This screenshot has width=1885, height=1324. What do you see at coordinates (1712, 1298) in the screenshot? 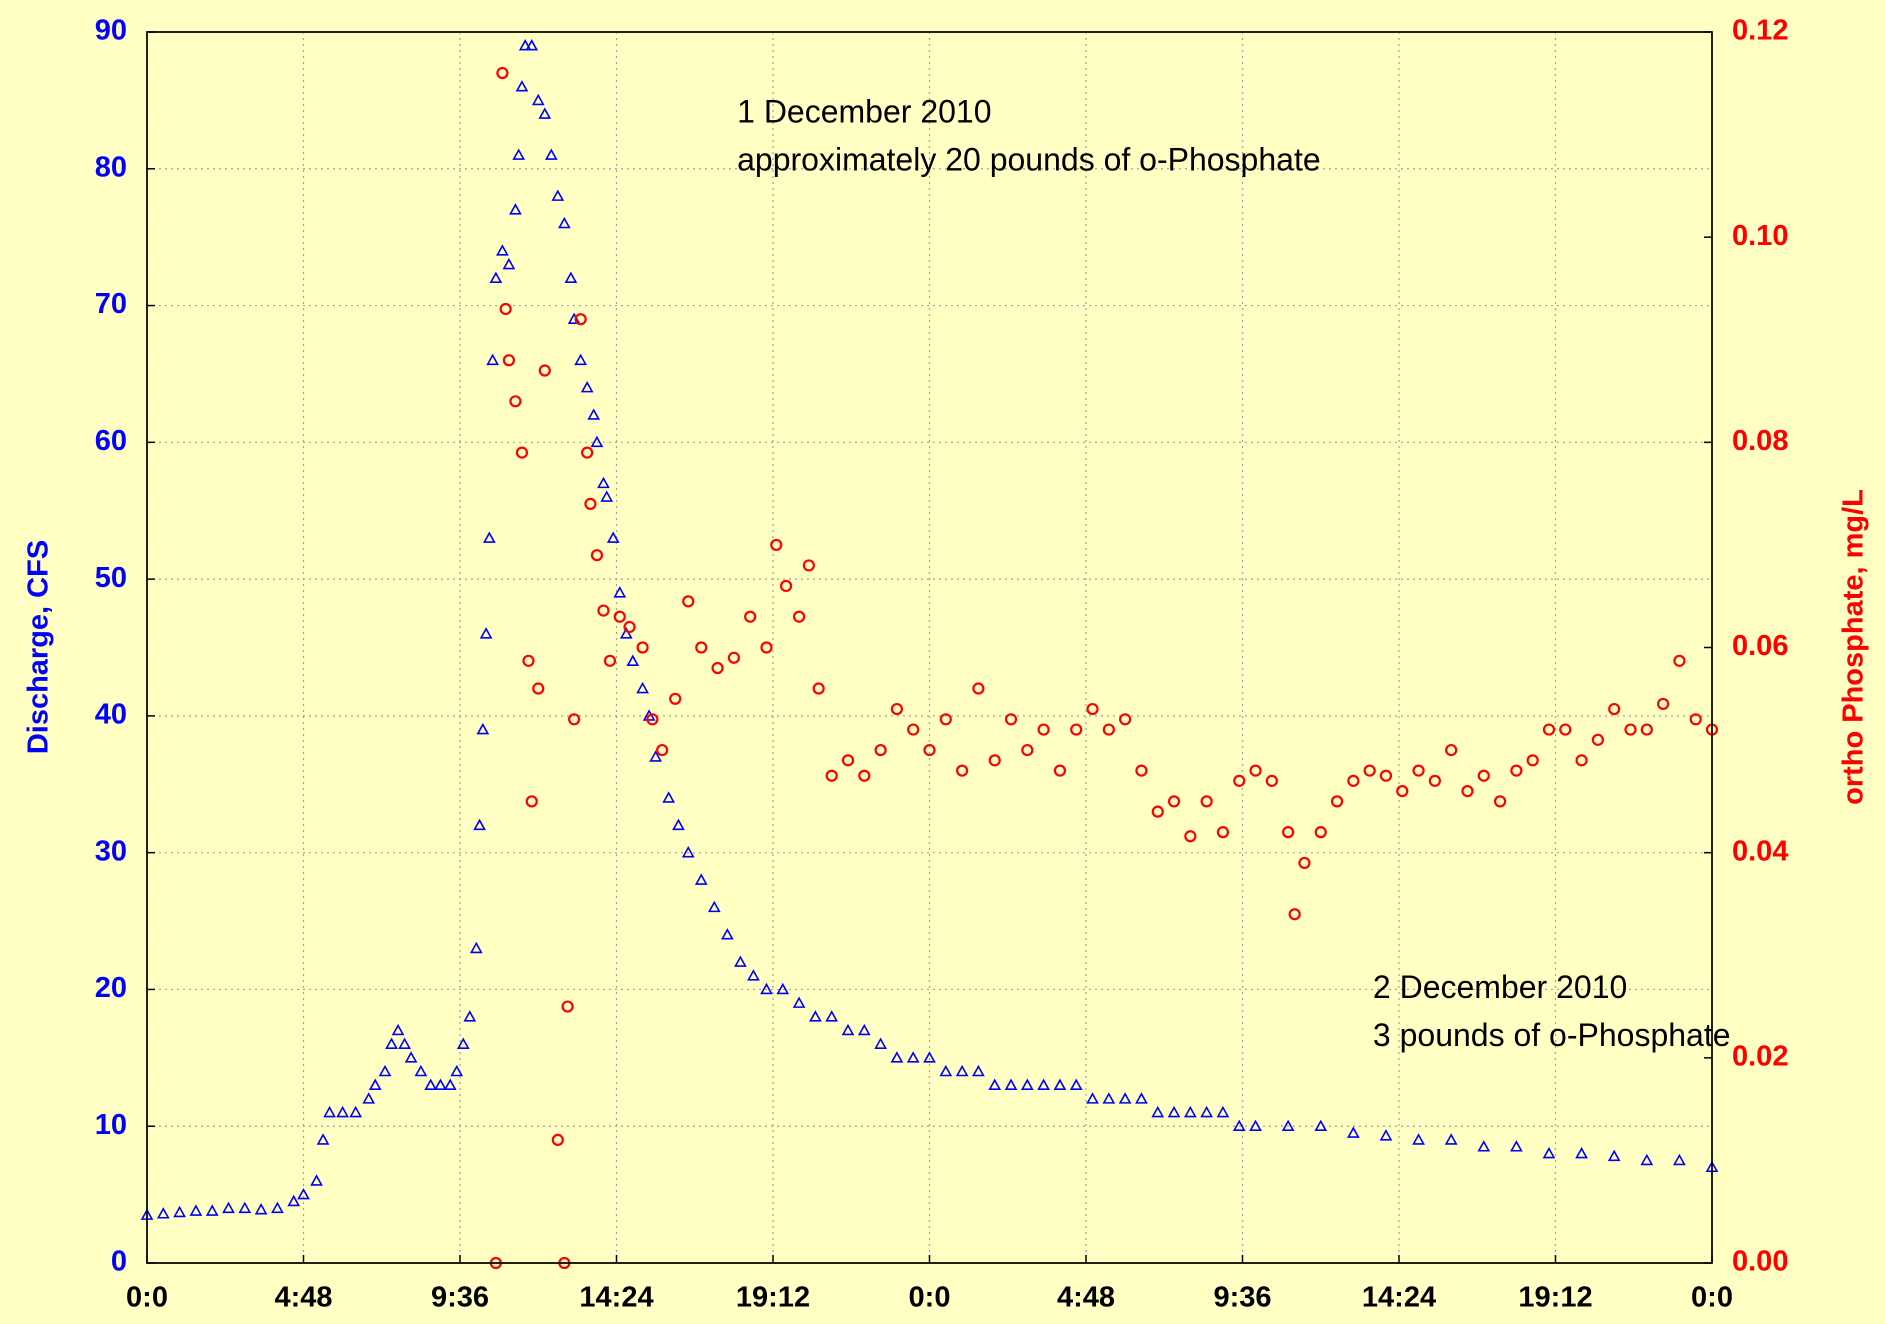
I see `x-tick-label: 0:0` at bounding box center [1712, 1298].